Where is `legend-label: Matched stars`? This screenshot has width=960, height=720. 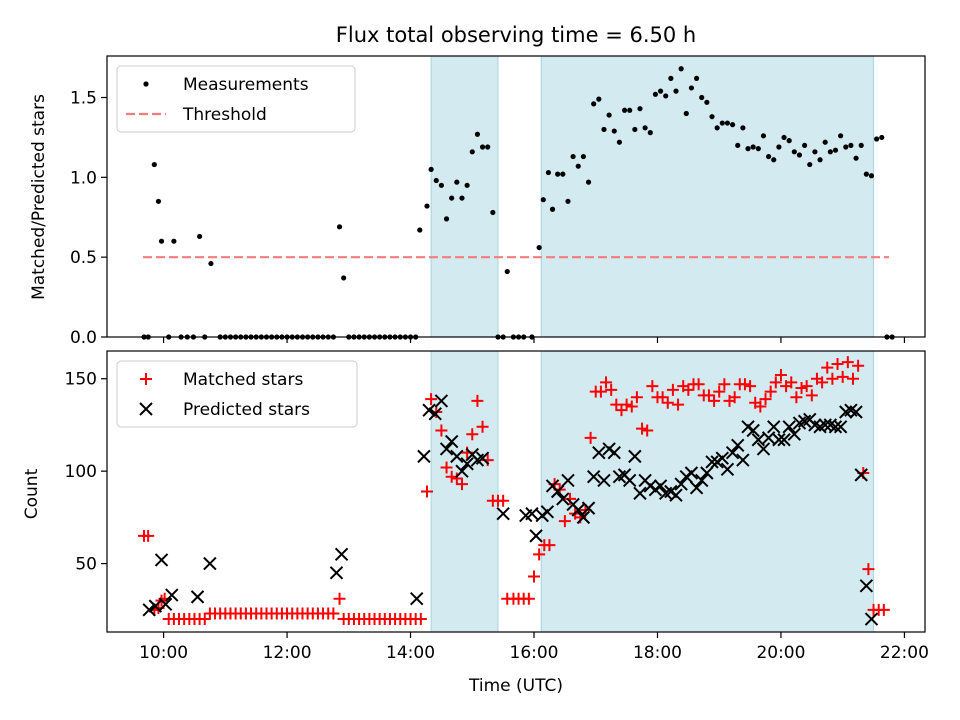
legend-label: Matched stars is located at coordinates (243, 380).